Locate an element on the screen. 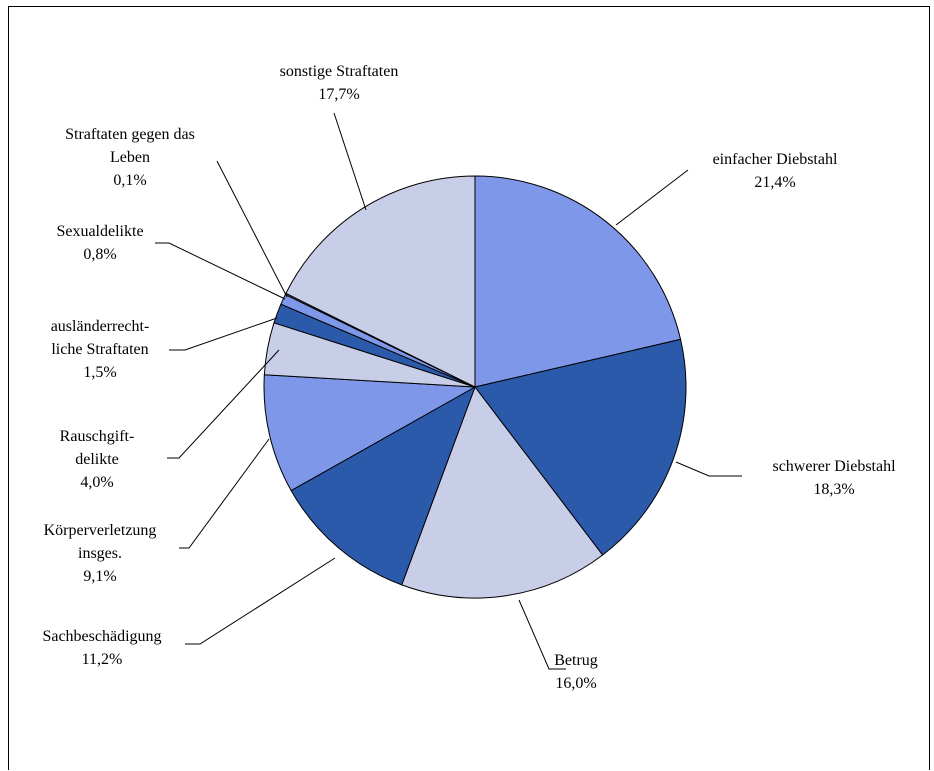 This screenshot has width=934, height=771. slice-label-line: einfacher Diebstahl is located at coordinates (775, 159).